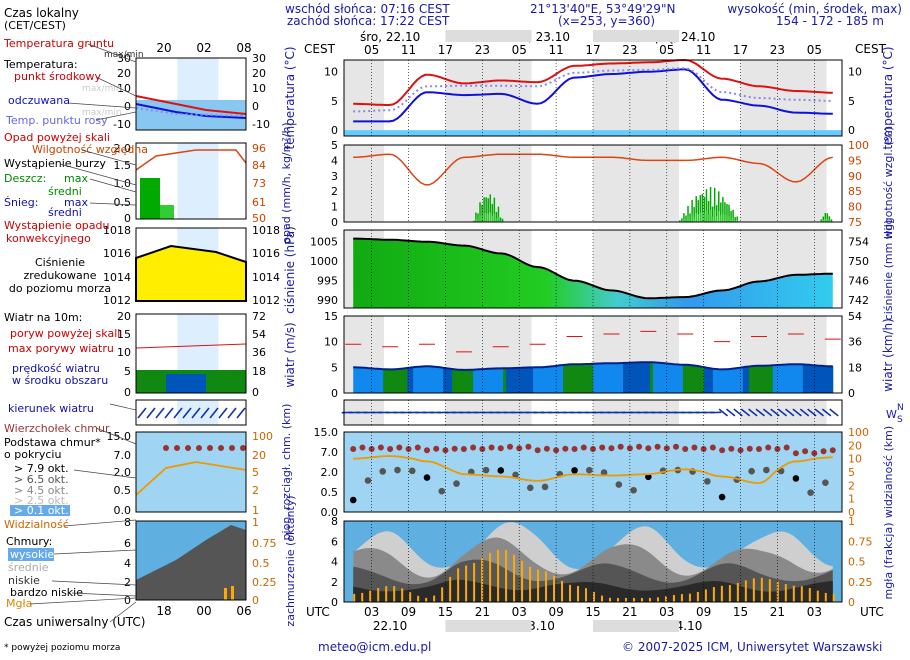 This screenshot has width=910, height=660. What do you see at coordinates (334, 191) in the screenshot?
I see `precip-ytick: 2` at bounding box center [334, 191].